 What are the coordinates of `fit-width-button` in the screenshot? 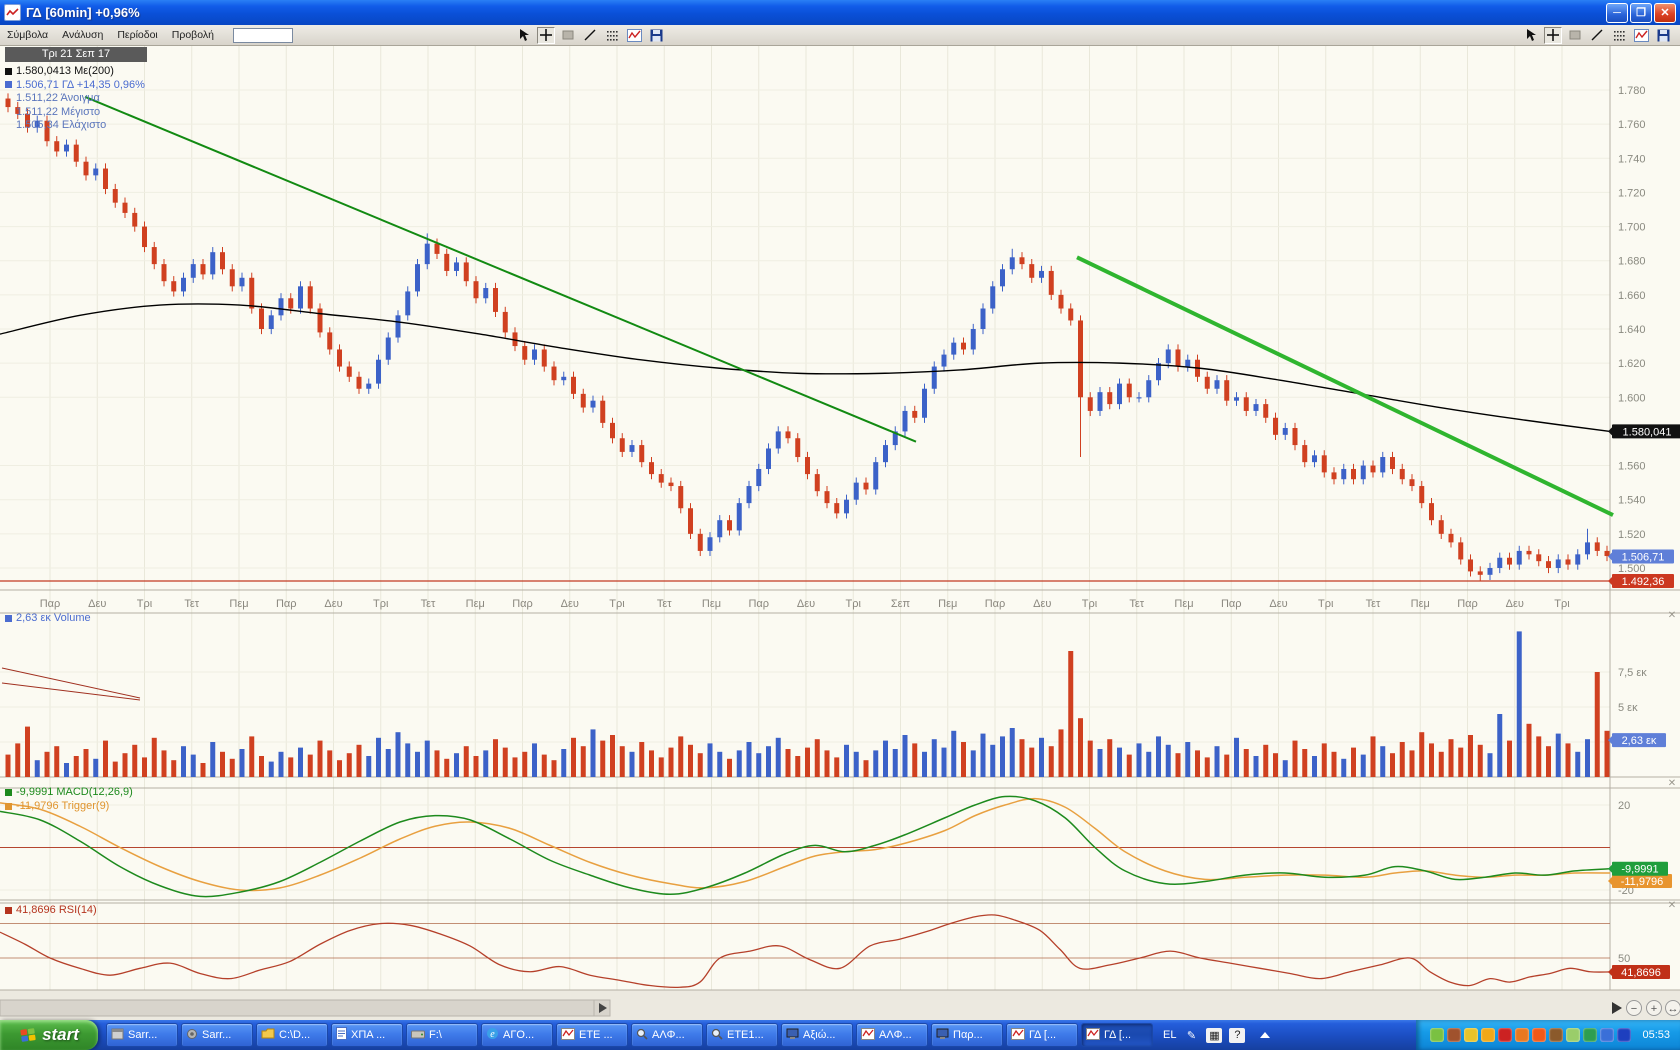 It's located at (1672, 1008).